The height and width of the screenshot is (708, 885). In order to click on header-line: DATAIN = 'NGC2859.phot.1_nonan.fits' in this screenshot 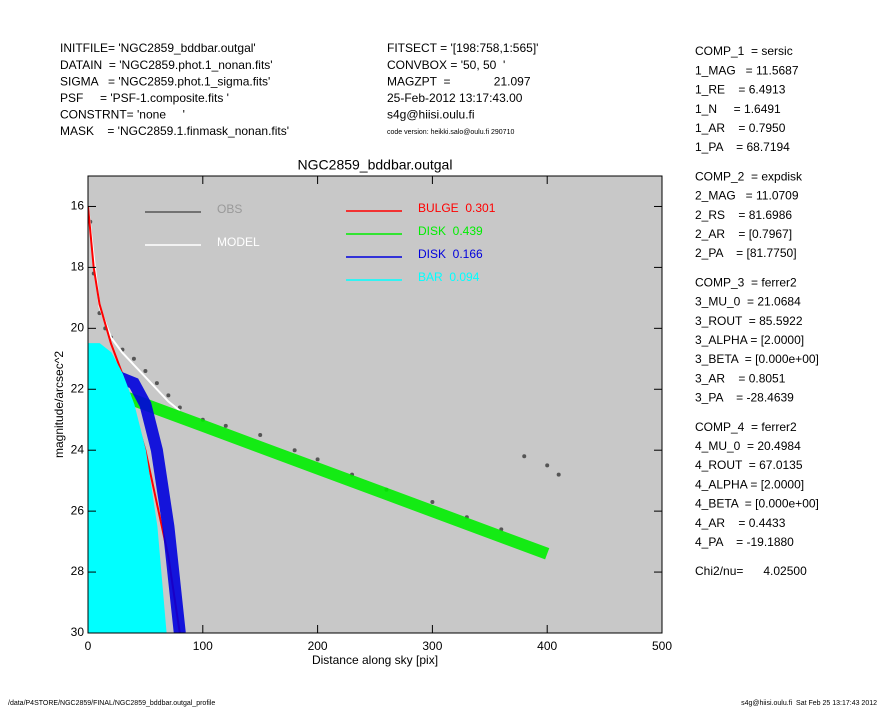, I will do `click(166, 65)`.